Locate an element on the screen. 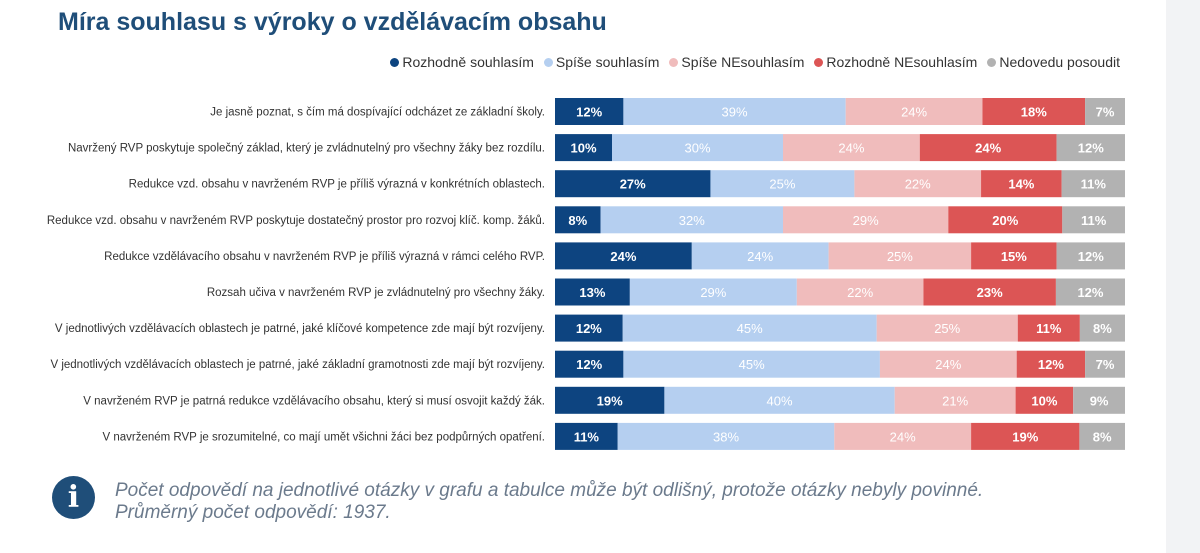 The image size is (1200, 553). data-label: 23% is located at coordinates (990, 292).